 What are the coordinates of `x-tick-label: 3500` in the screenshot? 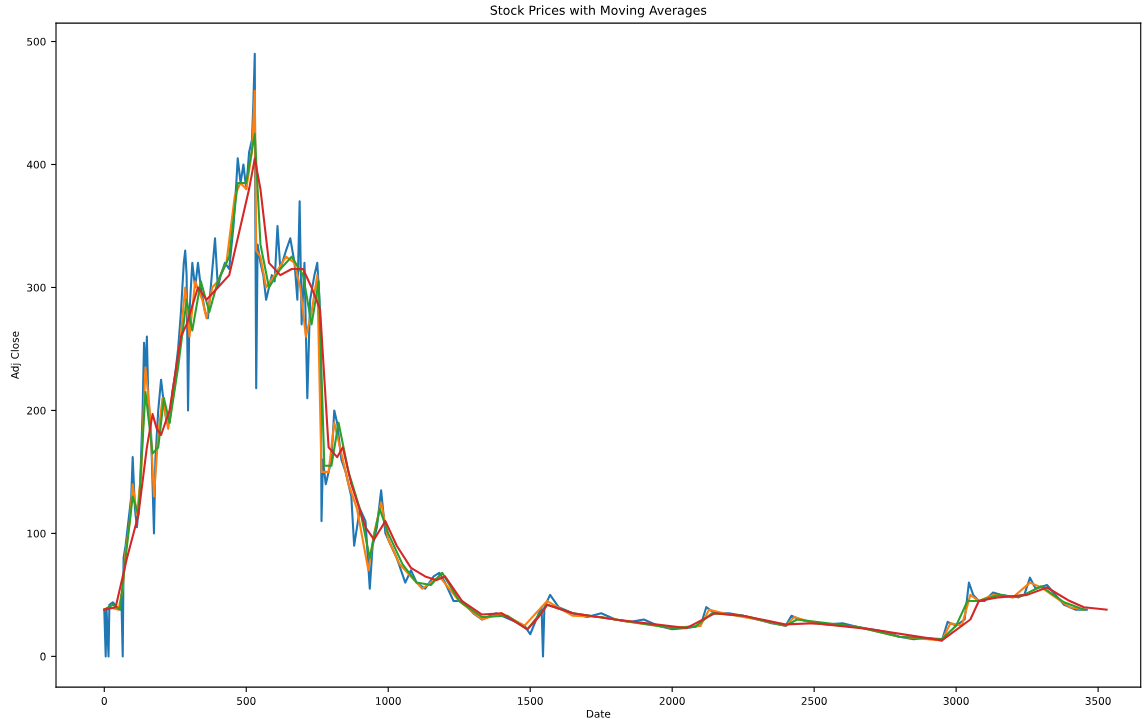 It's located at (1098, 701).